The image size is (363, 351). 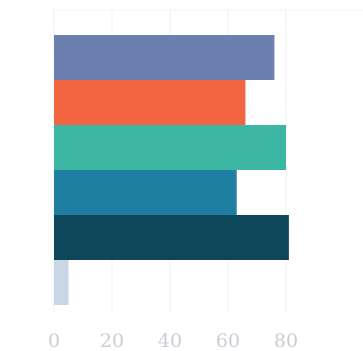 What do you see at coordinates (54, 340) in the screenshot?
I see `x-tick-label-0: 0` at bounding box center [54, 340].